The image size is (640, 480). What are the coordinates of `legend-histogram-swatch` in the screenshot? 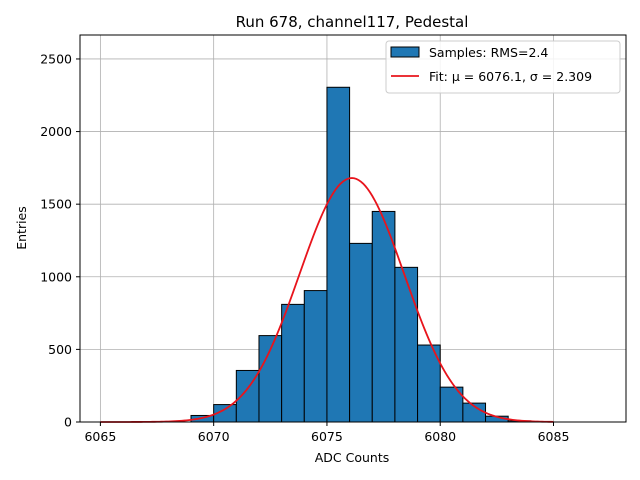 It's located at (405, 52).